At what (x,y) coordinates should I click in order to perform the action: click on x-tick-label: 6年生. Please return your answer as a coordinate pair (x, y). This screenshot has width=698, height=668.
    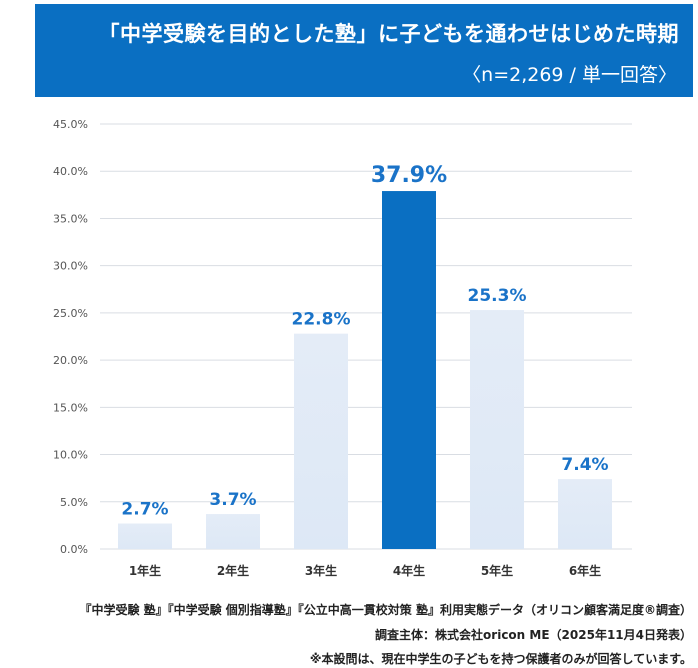
    Looking at the image, I should click on (585, 570).